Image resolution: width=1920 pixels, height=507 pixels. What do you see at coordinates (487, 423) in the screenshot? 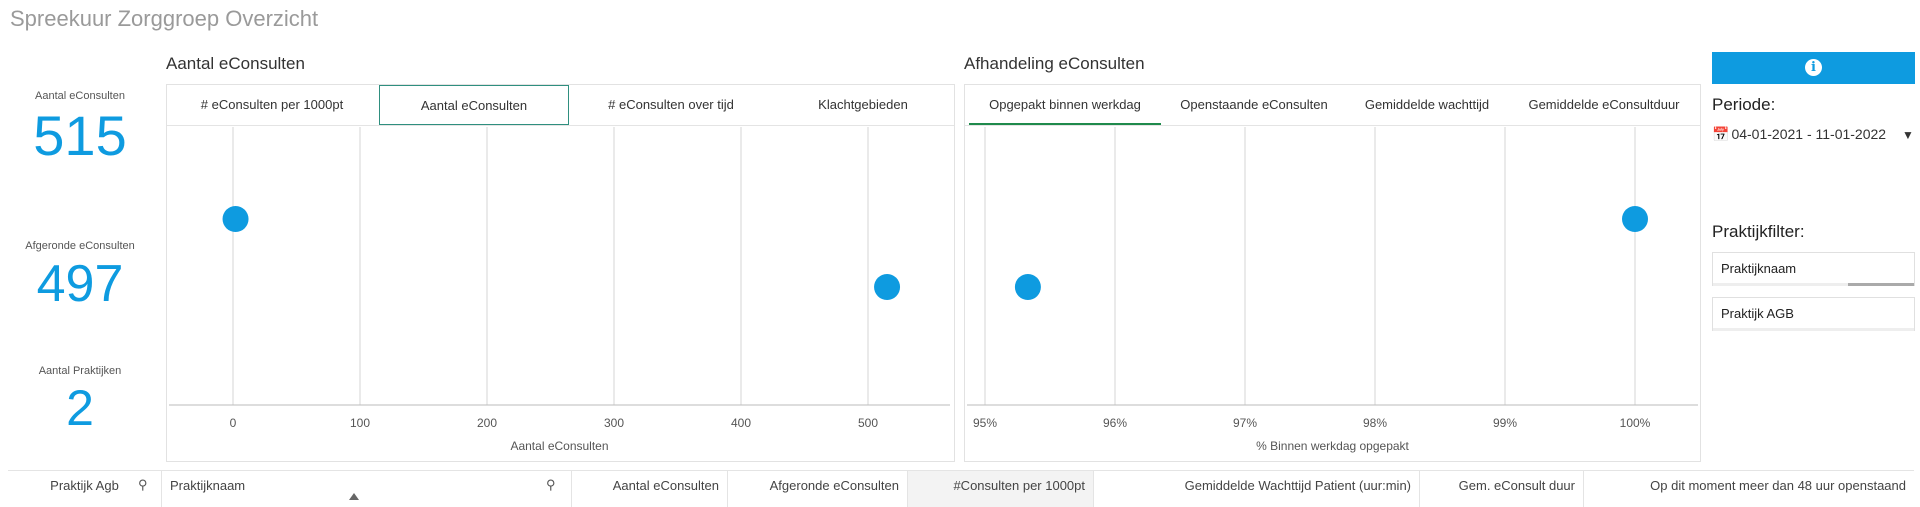
I see `x-tick-label: 200` at bounding box center [487, 423].